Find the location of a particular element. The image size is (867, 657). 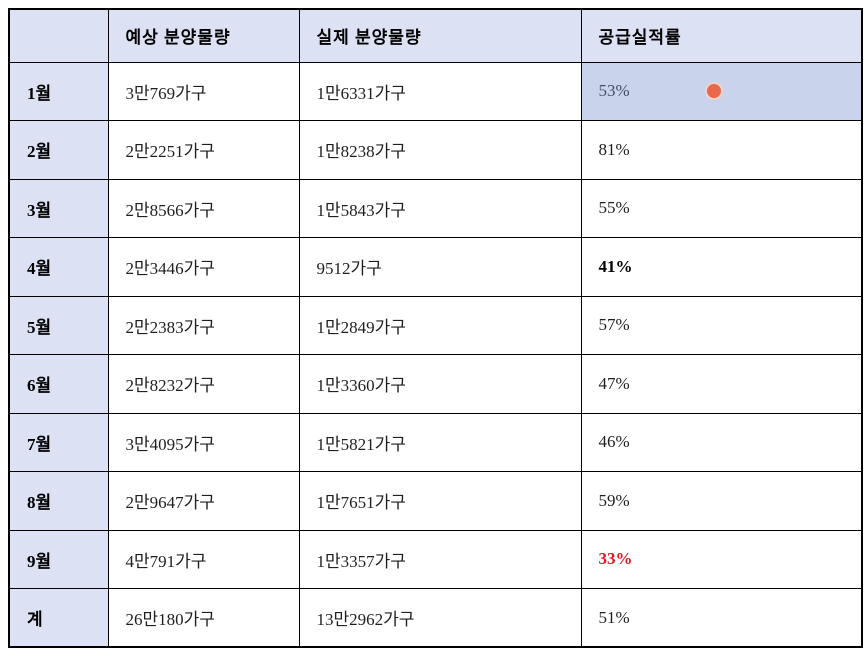

table-row: 7월 3만4095가구 1만5821가구 46% is located at coordinates (435, 442).